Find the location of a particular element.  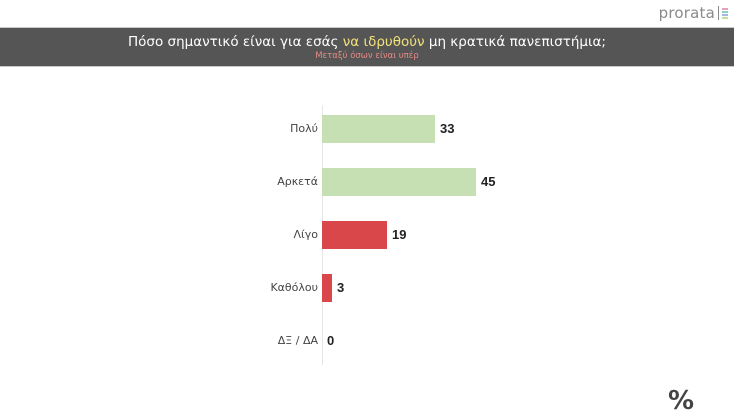

category-label: ΔΞ / ΔΑ is located at coordinates (297, 340).